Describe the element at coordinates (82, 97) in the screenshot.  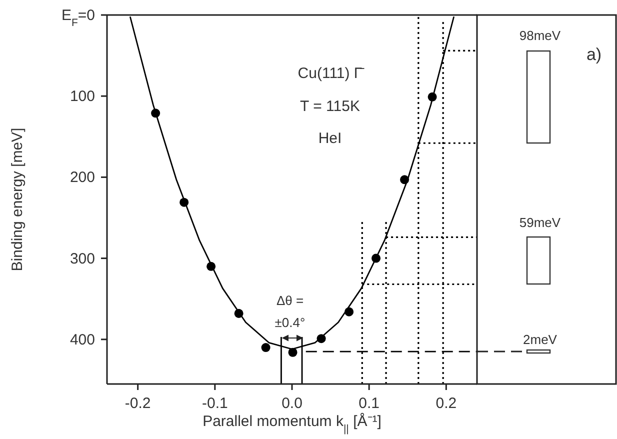
I see `y-tick-label: 100` at that location.